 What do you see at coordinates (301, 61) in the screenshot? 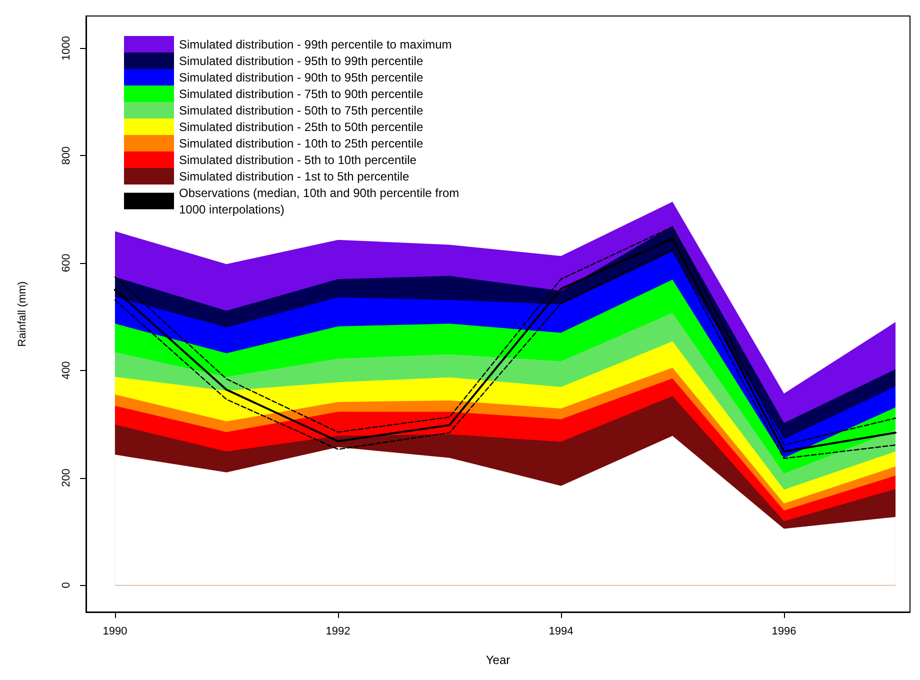
I see `legend-label: Simulated distribution - 95th to 99th percentile` at bounding box center [301, 61].